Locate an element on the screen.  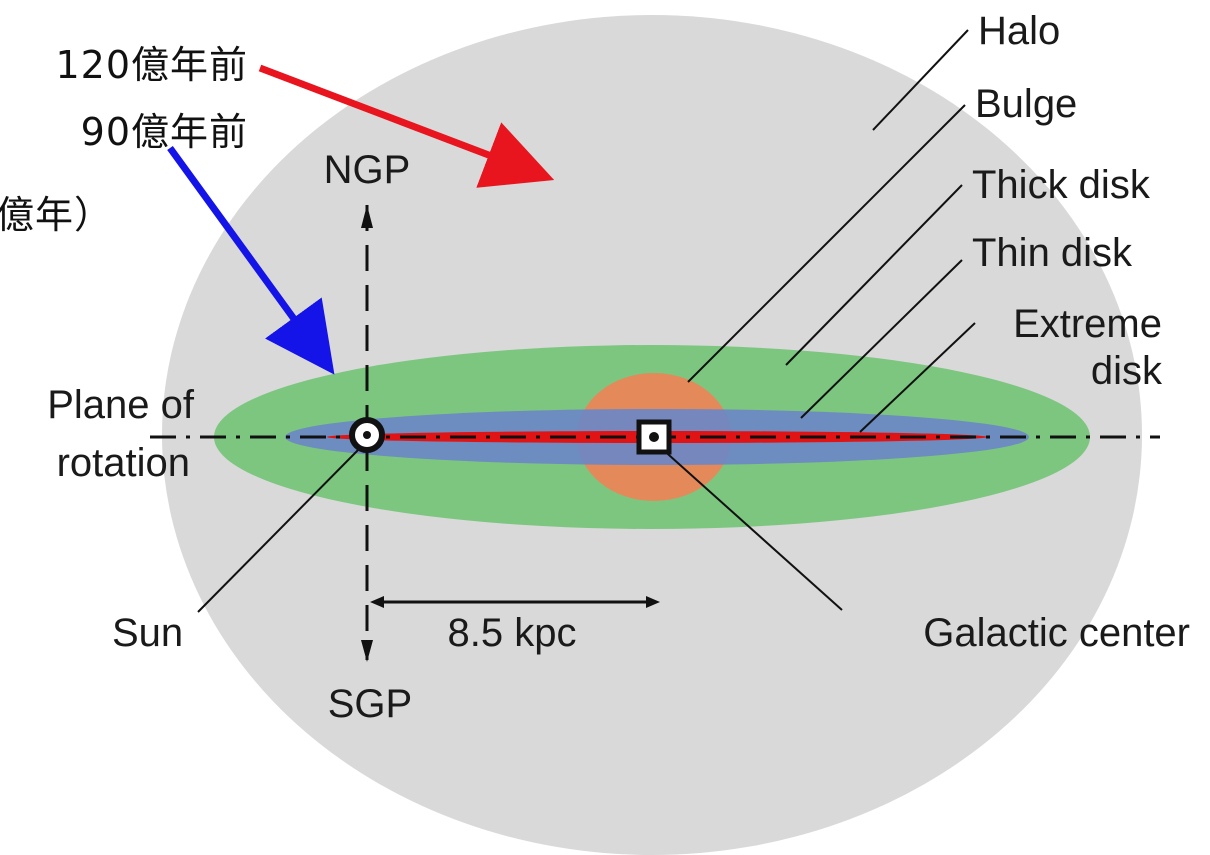
extreme-disk-leader is located at coordinates (917, 377).